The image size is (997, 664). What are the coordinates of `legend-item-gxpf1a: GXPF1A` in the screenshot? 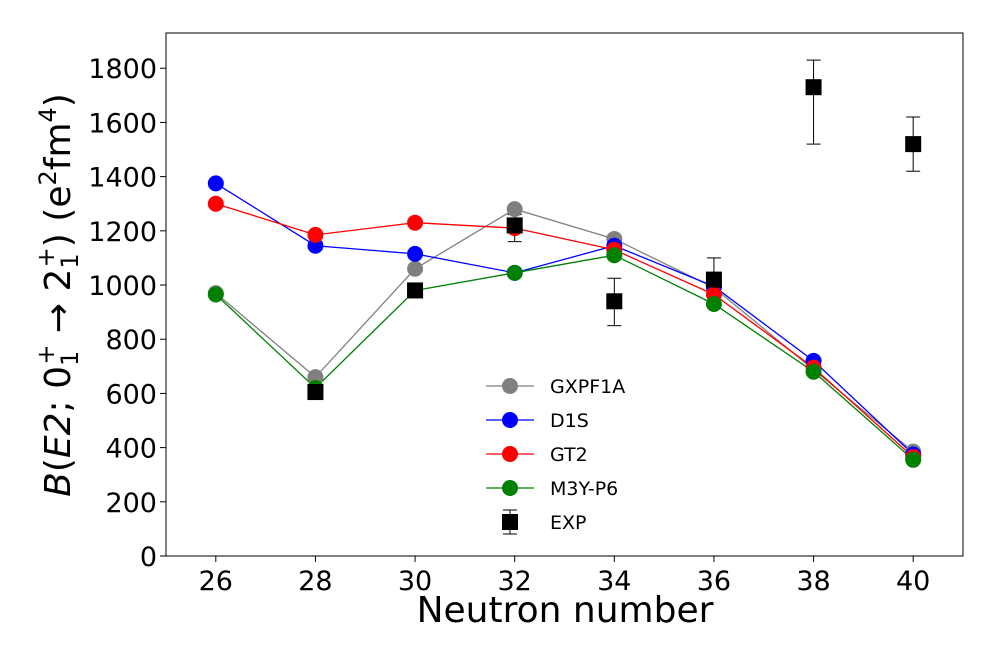 It's located at (555, 387).